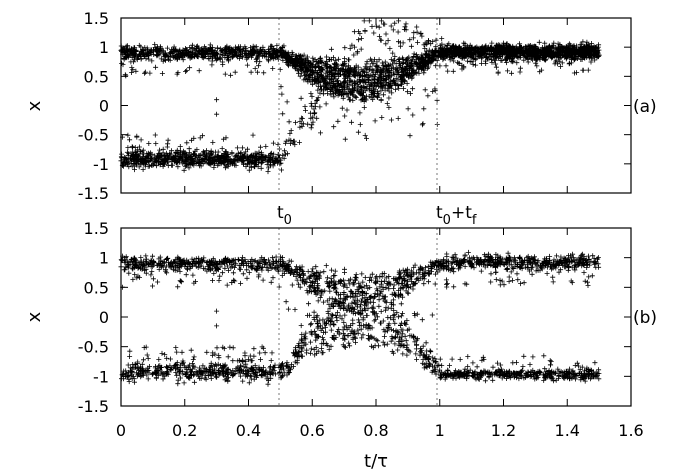  I want to click on x-tick-label: 0.2, so click(184, 430).